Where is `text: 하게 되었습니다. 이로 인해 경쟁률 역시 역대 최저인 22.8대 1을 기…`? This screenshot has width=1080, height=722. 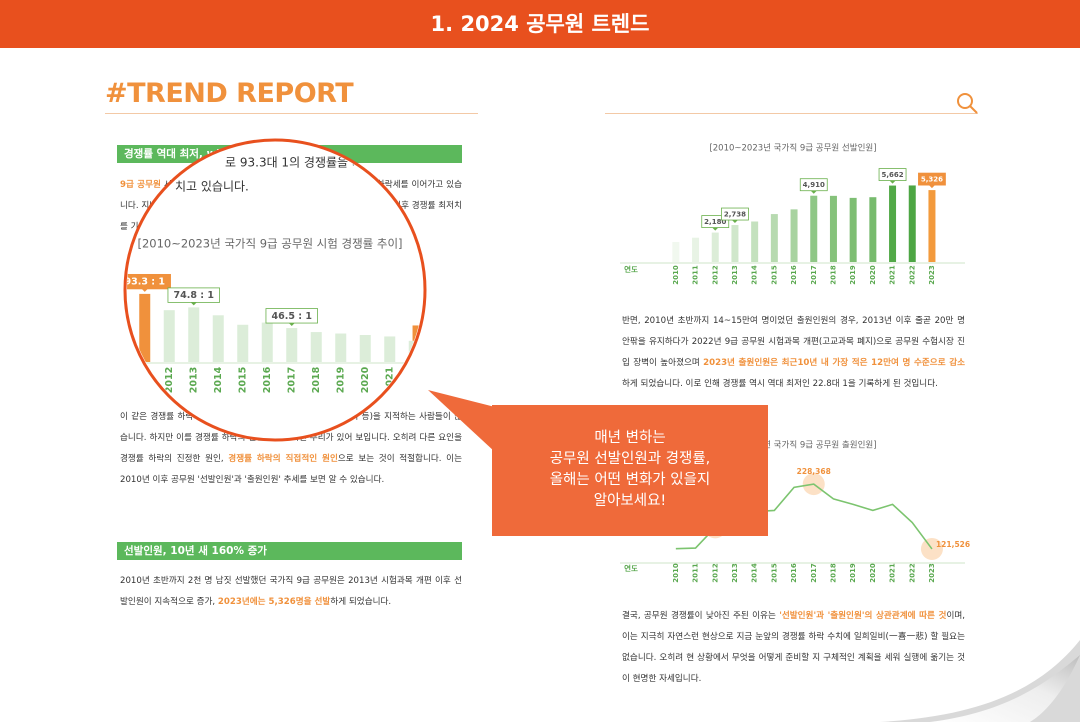
text: 하게 되었습니다. 이로 인해 경쟁률 역시 역대 최저인 22.8대 1을 기… is located at coordinates (780, 384).